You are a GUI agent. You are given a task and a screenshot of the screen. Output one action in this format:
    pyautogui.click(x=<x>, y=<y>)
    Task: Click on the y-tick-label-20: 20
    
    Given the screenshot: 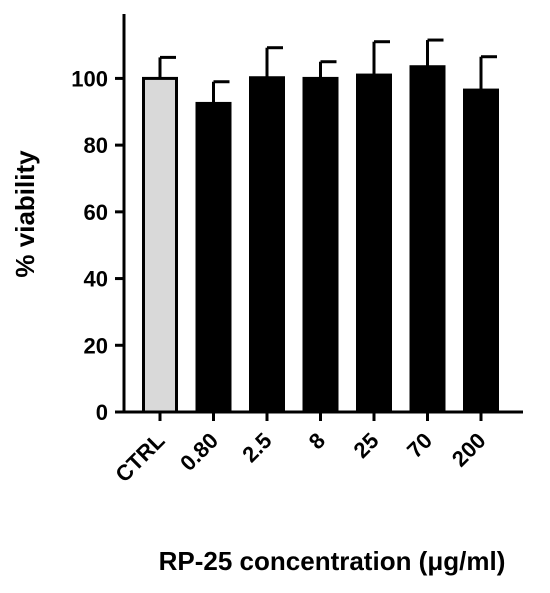 What is the action you would take?
    pyautogui.click(x=96, y=345)
    